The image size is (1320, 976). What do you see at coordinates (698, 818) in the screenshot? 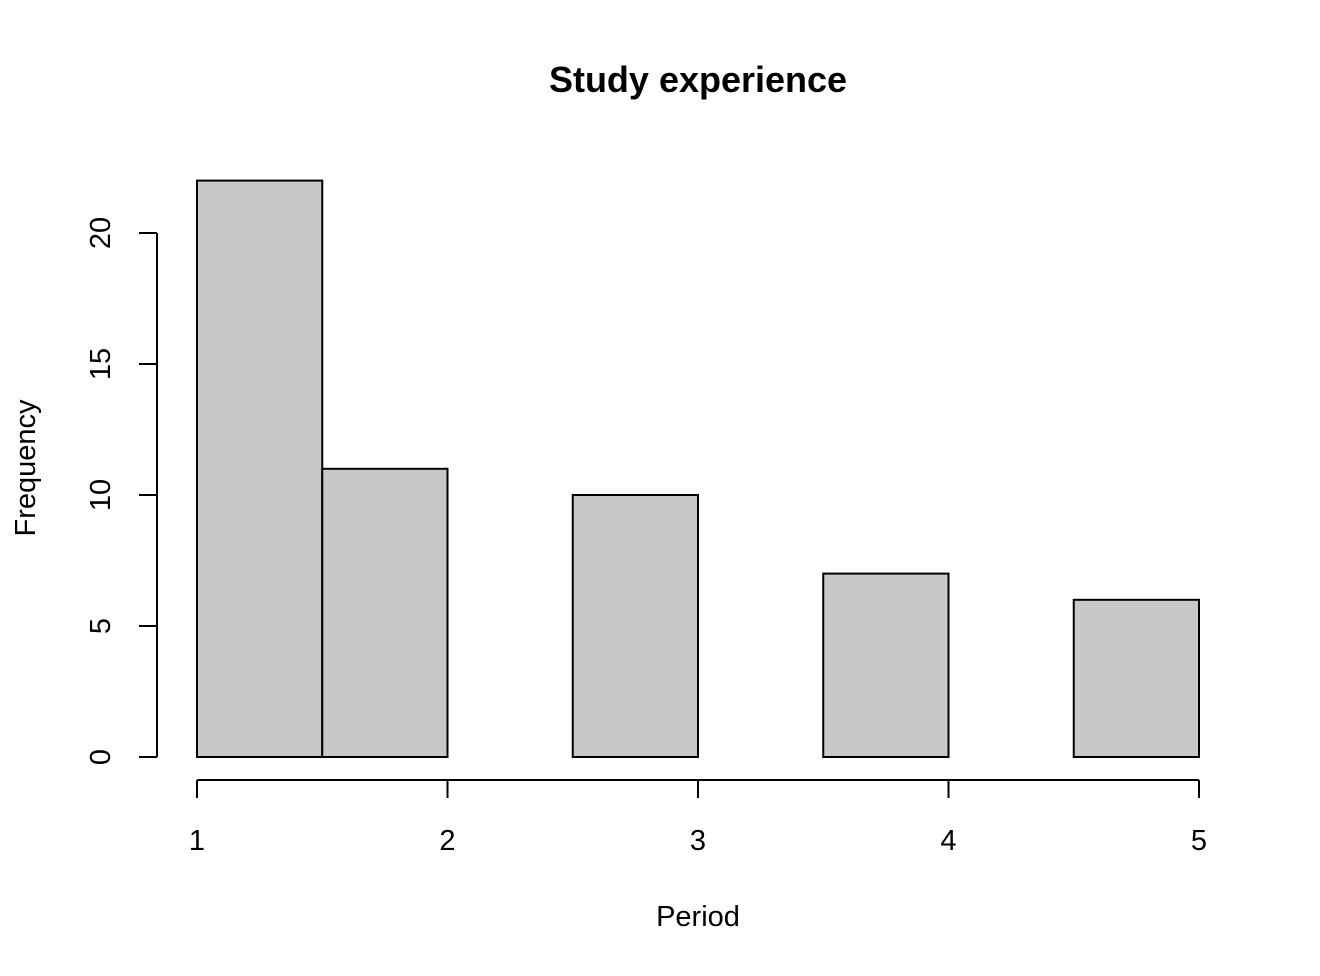
I see `x-axis: 1 2 3 4 5` at bounding box center [698, 818].